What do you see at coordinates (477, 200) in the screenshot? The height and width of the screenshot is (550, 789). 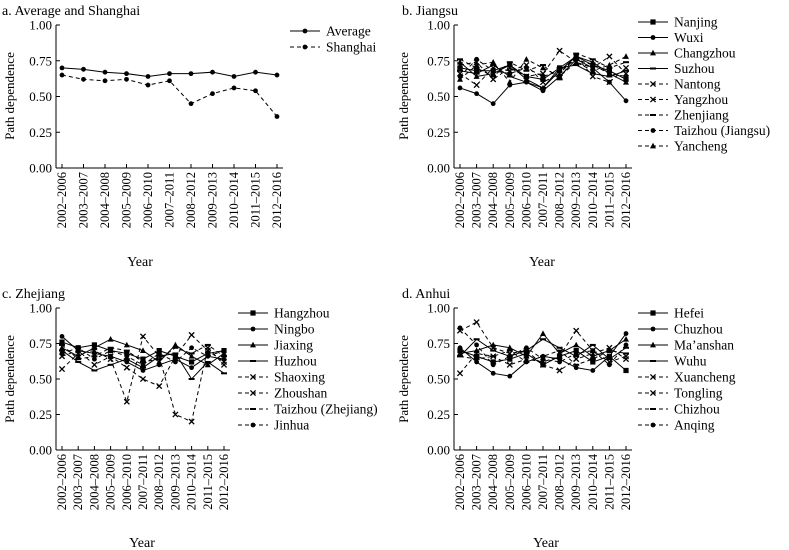 I see `panel-b-x-tick-label: 2003–2007` at bounding box center [477, 200].